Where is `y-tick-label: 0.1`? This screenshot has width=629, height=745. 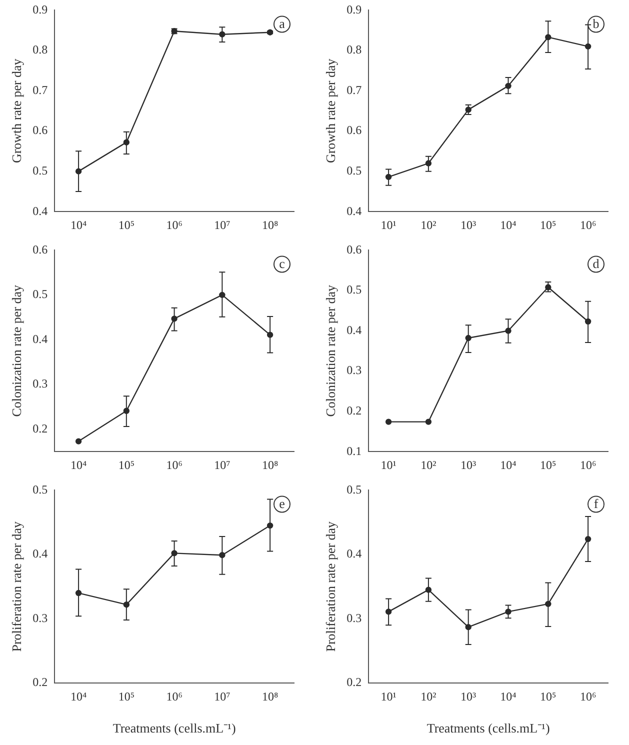 y-tick-label: 0.1 is located at coordinates (354, 451).